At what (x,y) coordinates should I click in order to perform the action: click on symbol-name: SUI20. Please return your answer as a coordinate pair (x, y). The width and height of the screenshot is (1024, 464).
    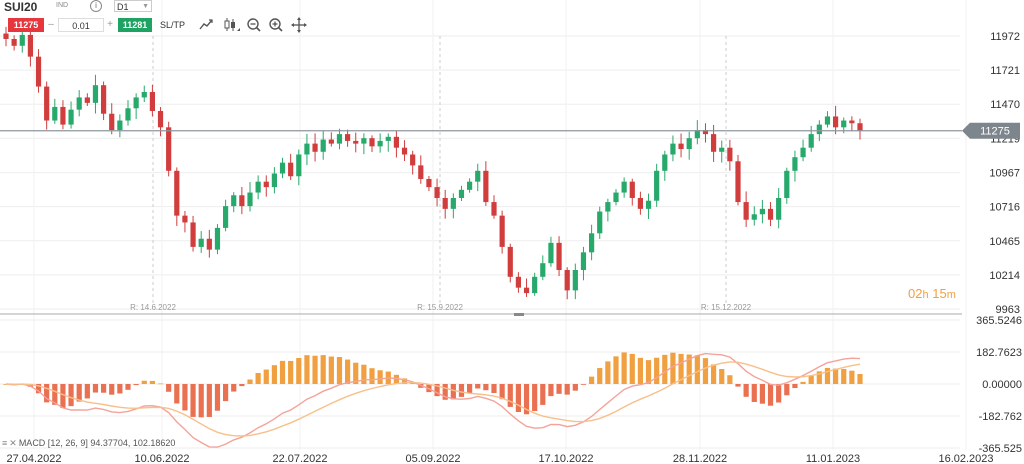
    Looking at the image, I should click on (21, 7).